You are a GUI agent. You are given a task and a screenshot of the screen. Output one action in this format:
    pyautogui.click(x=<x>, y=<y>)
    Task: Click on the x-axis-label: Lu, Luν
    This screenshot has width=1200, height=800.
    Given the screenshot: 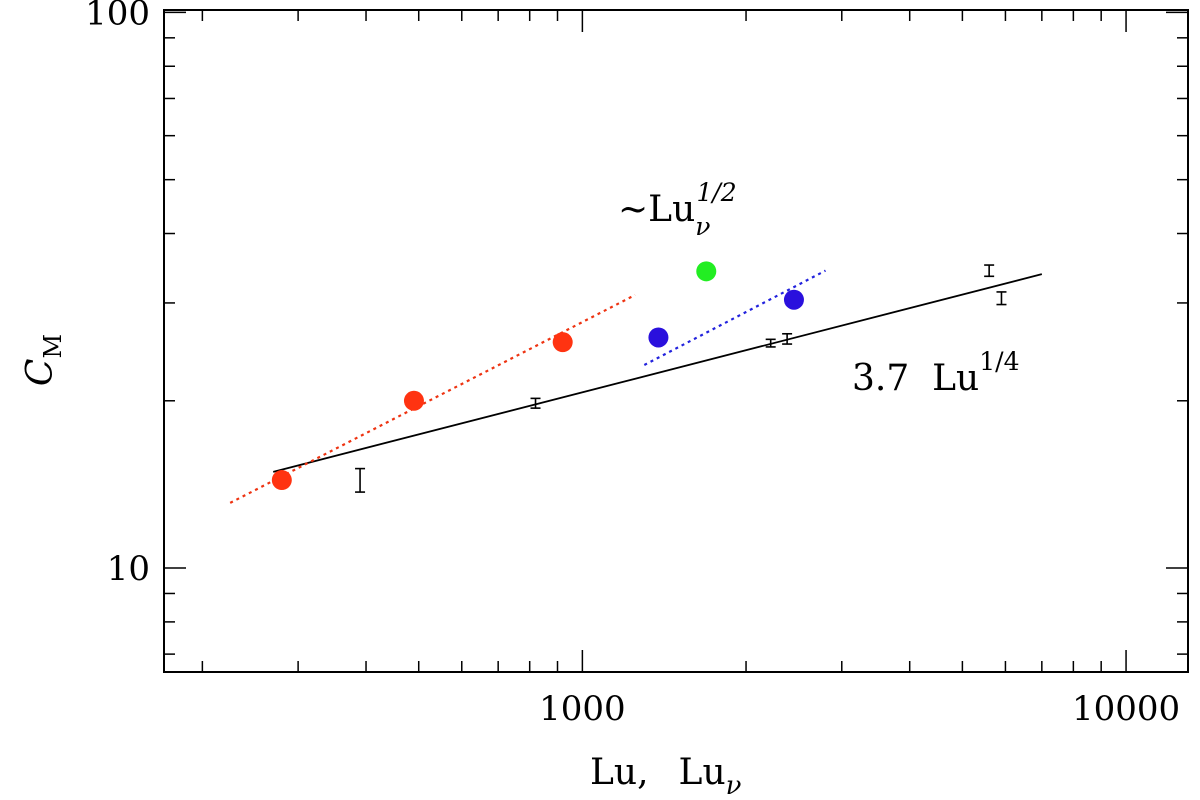 What is the action you would take?
    pyautogui.click(x=666, y=776)
    